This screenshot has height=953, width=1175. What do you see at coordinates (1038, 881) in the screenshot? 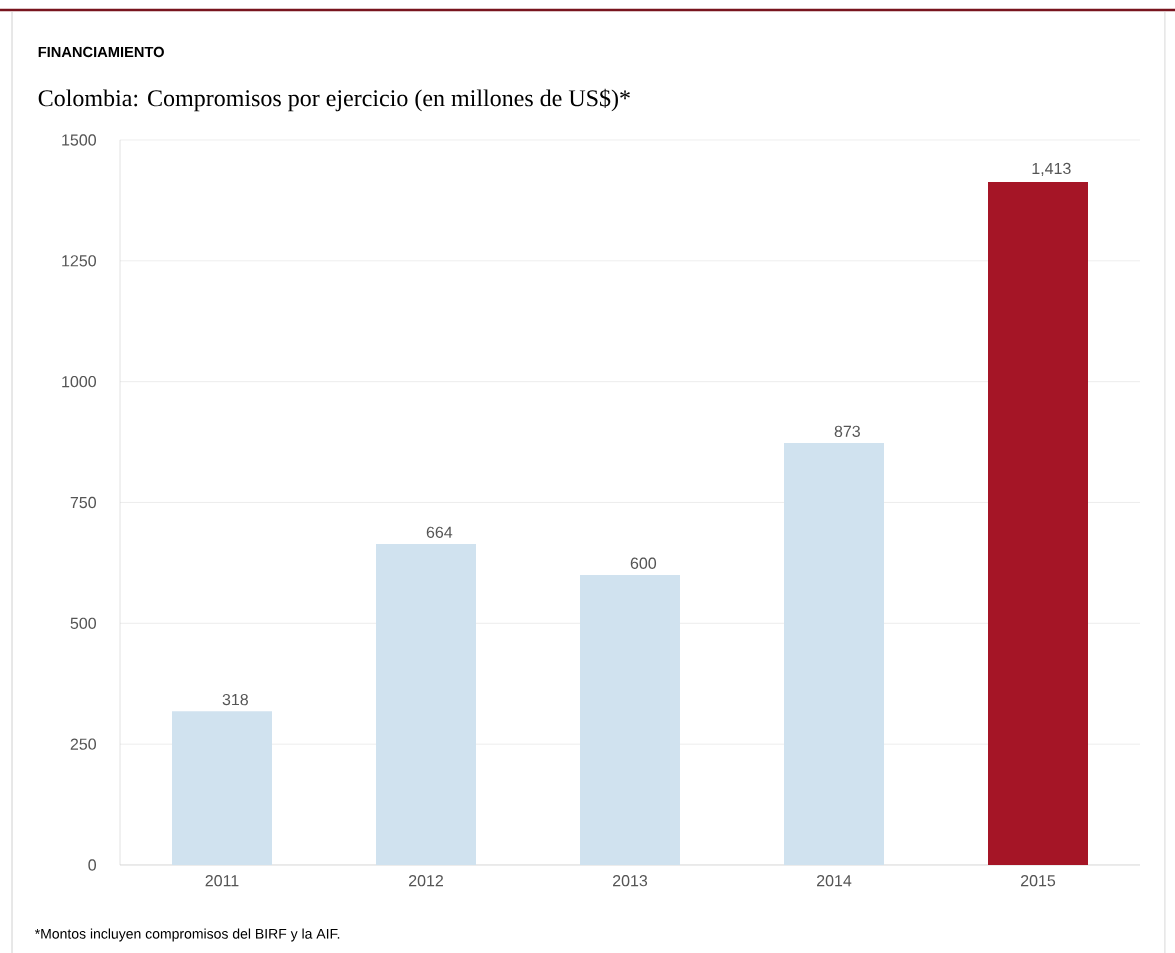
I see `x-tick-label: 2015` at bounding box center [1038, 881].